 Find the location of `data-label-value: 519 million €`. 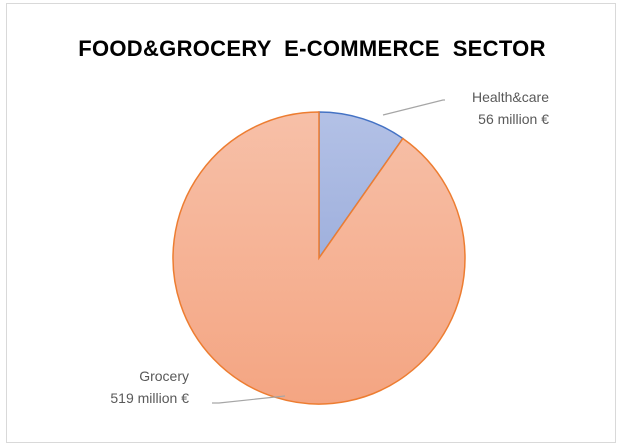

data-label-value: 519 million € is located at coordinates (149, 398).